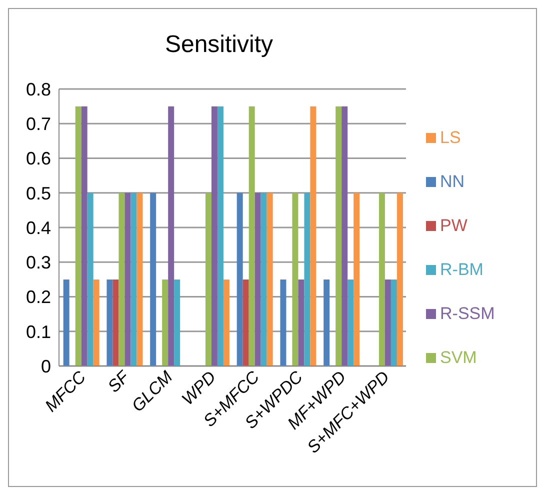  Describe the element at coordinates (467, 313) in the screenshot. I see `legend-label: R-SSM` at that location.